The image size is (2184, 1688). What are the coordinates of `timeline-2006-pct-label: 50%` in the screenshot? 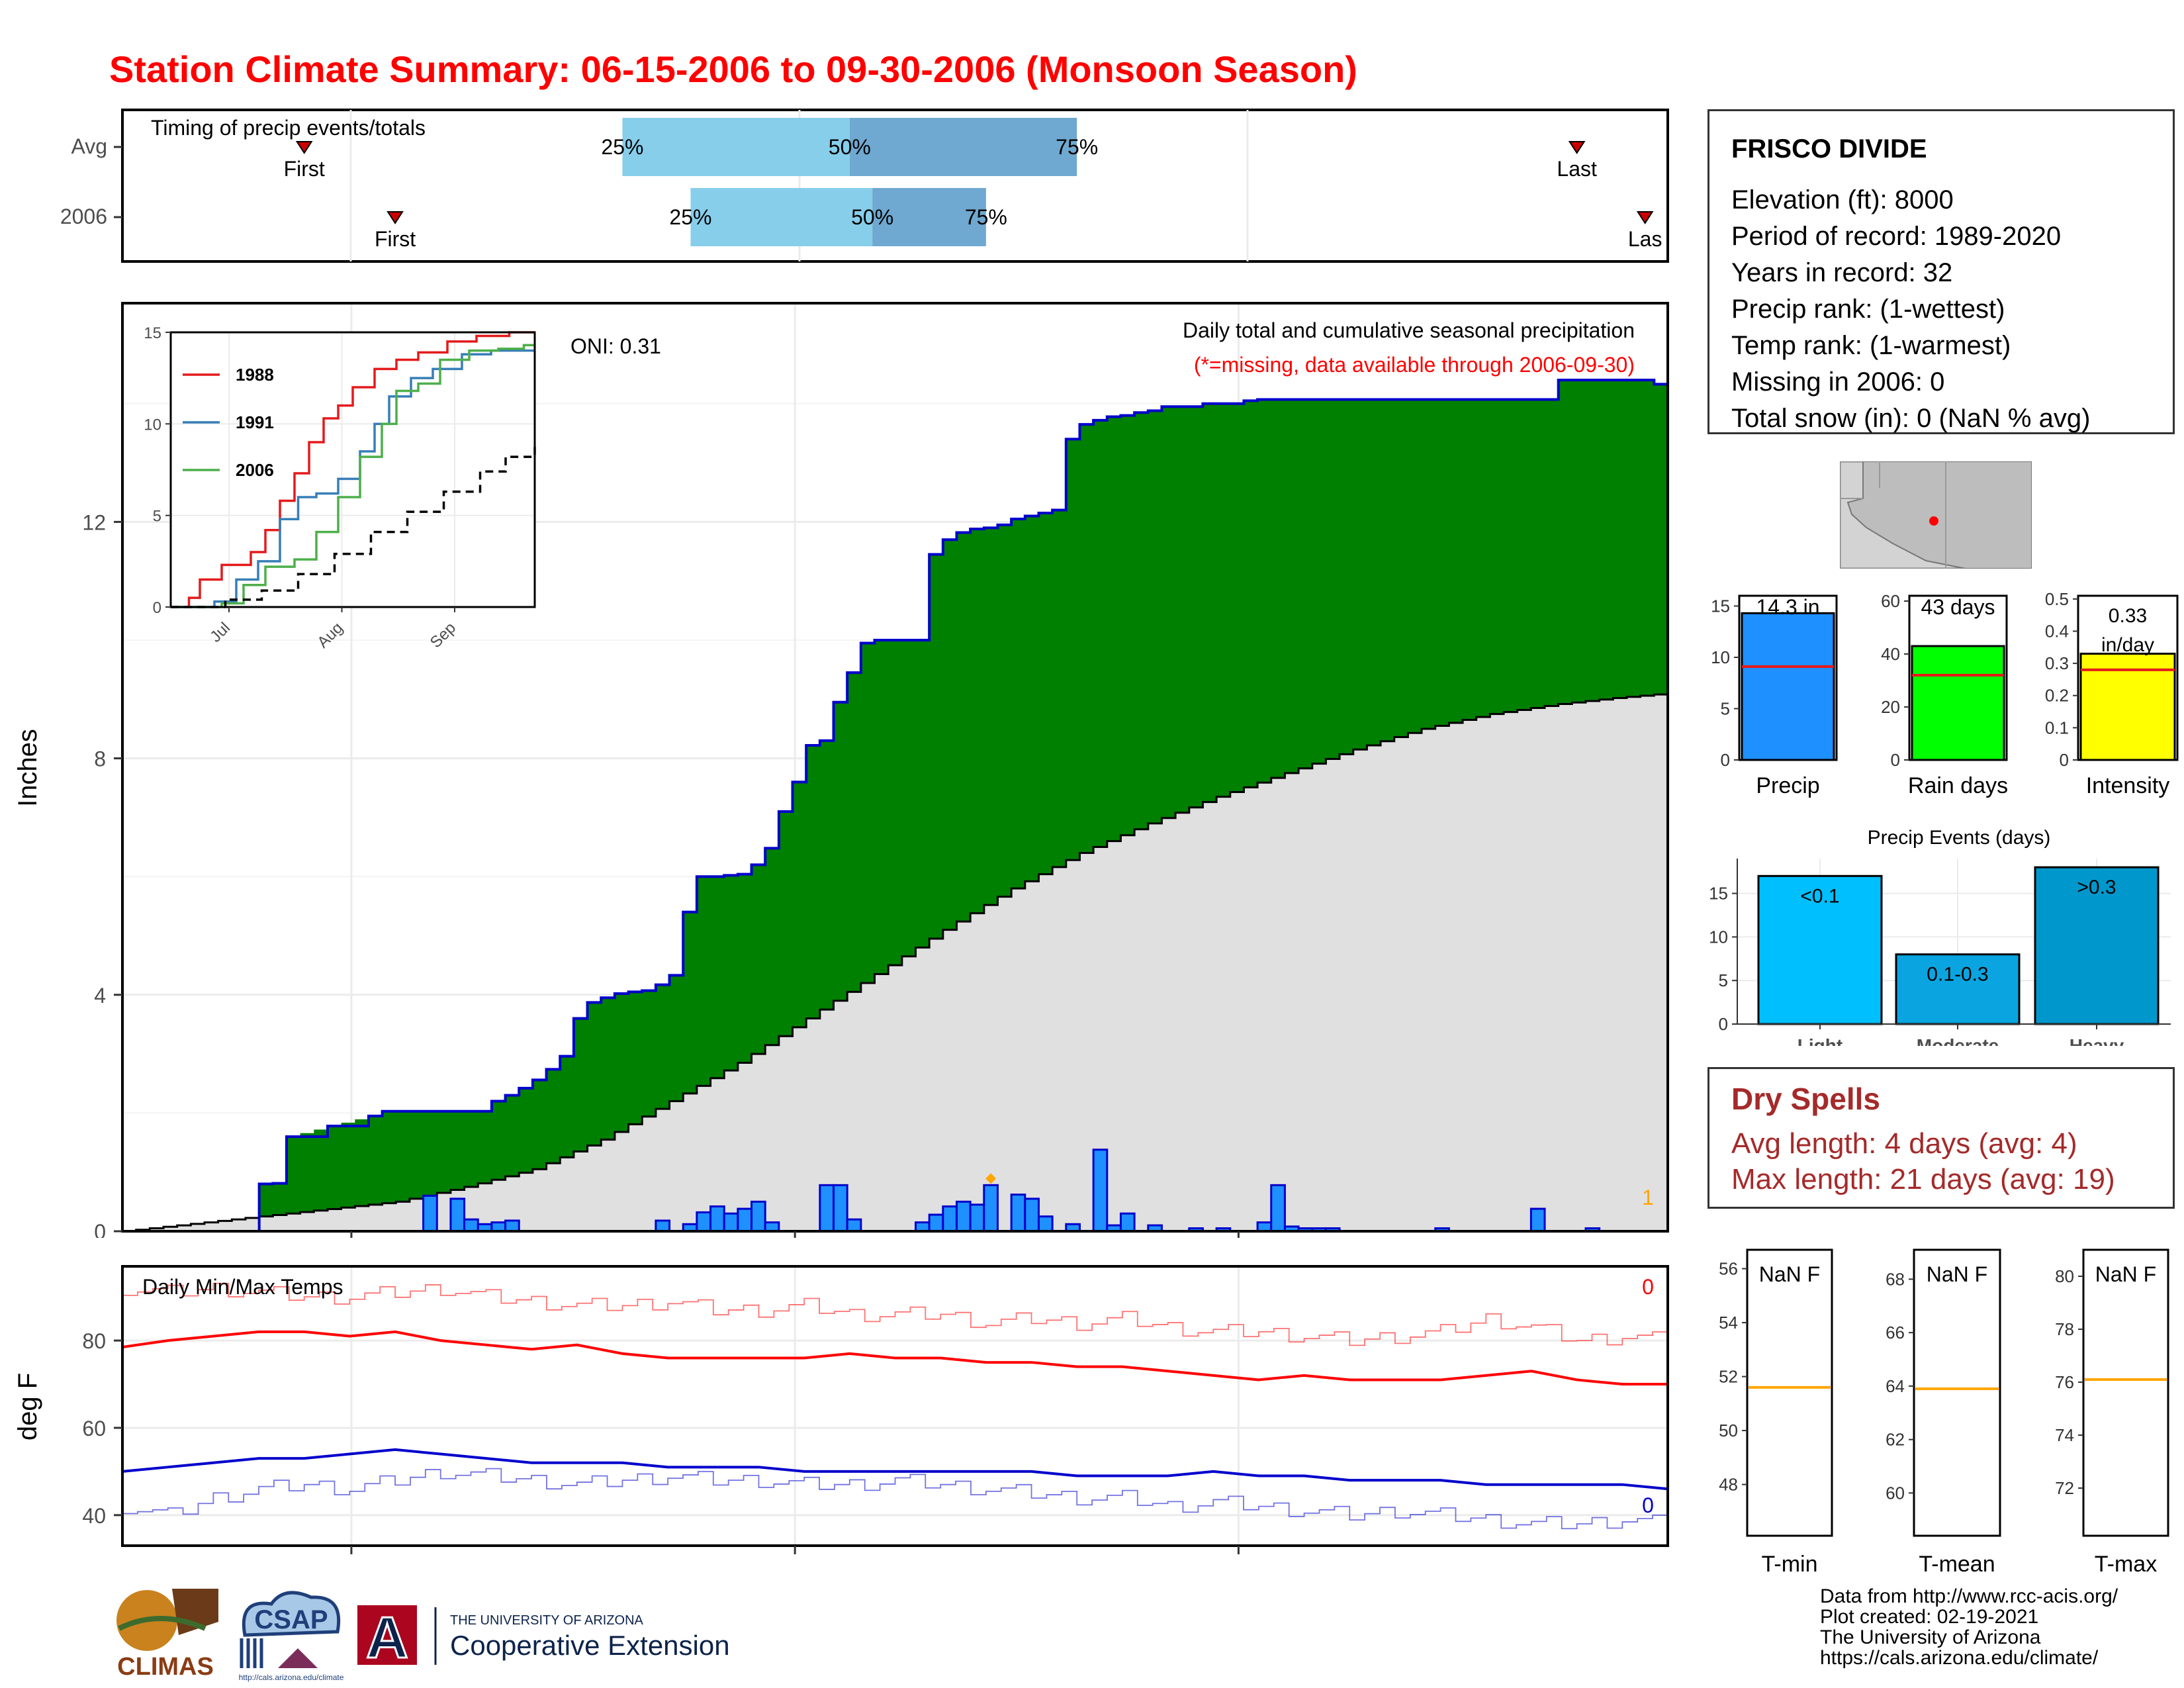 It's located at (872, 217).